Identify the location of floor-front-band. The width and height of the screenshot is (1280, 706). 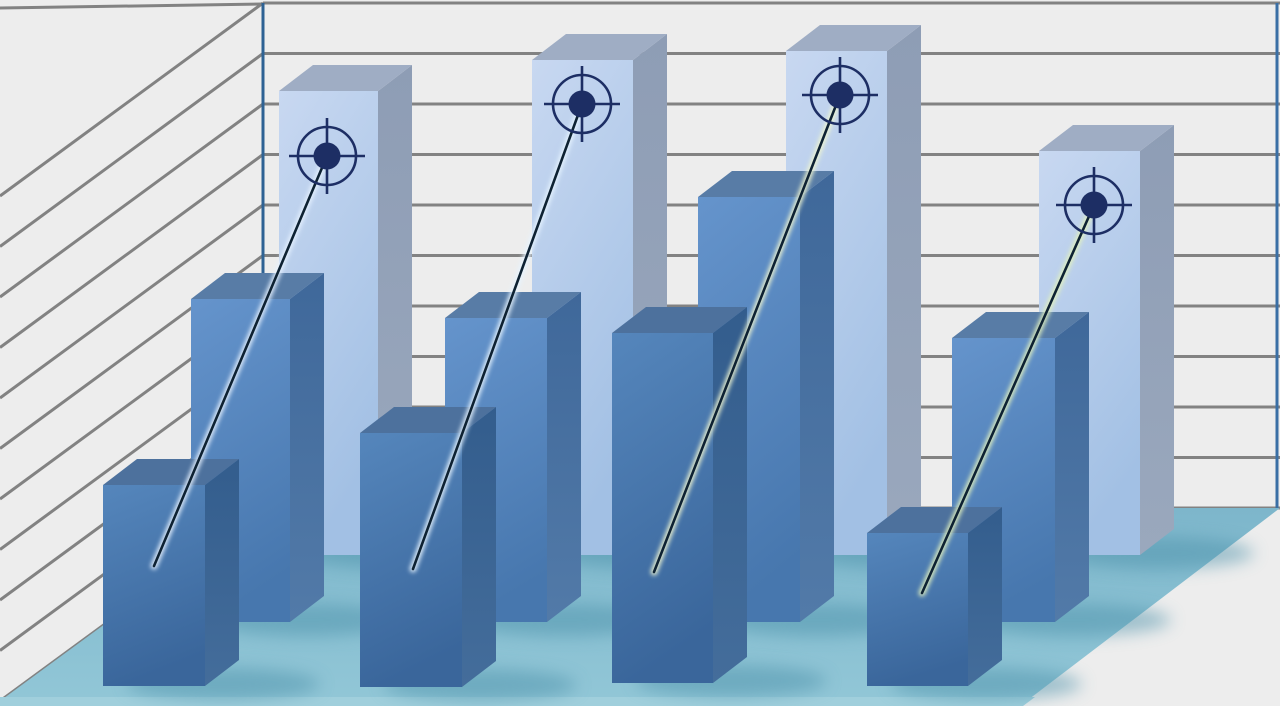
(517, 701).